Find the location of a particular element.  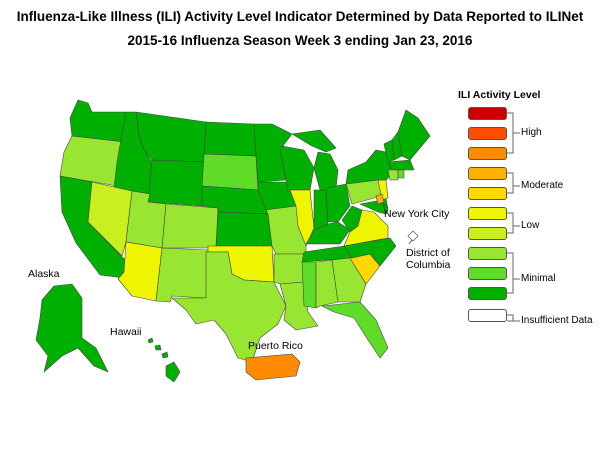

legend-label-high: High is located at coordinates (531, 132).